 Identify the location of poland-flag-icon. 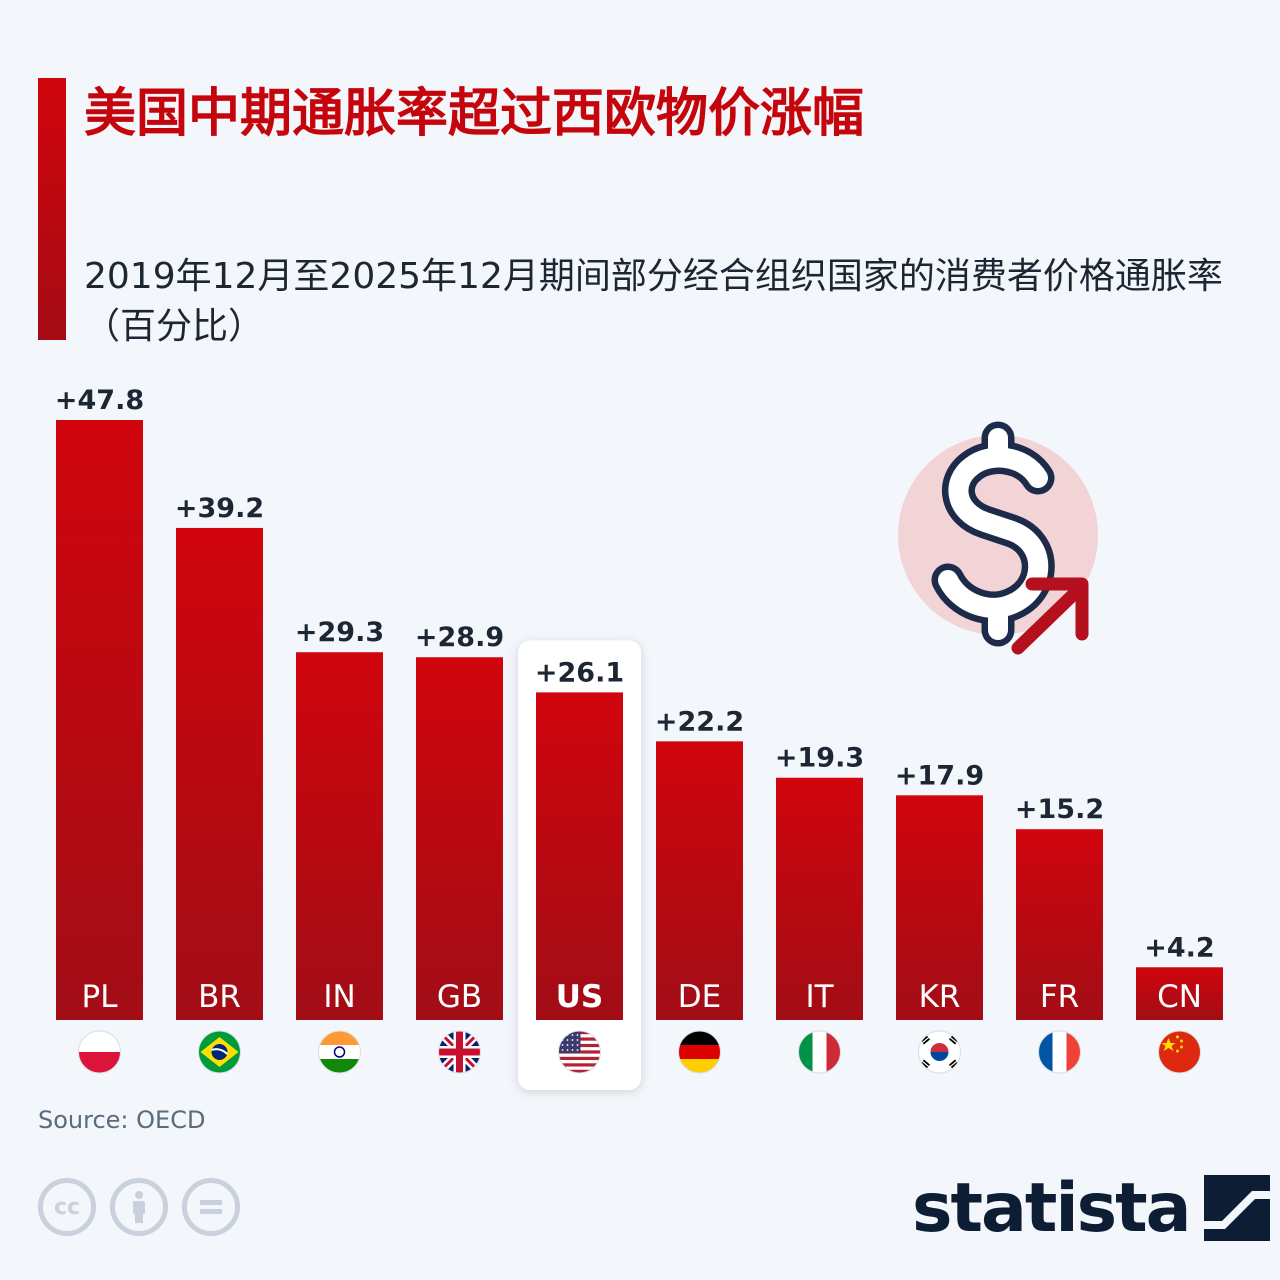
(99, 1052).